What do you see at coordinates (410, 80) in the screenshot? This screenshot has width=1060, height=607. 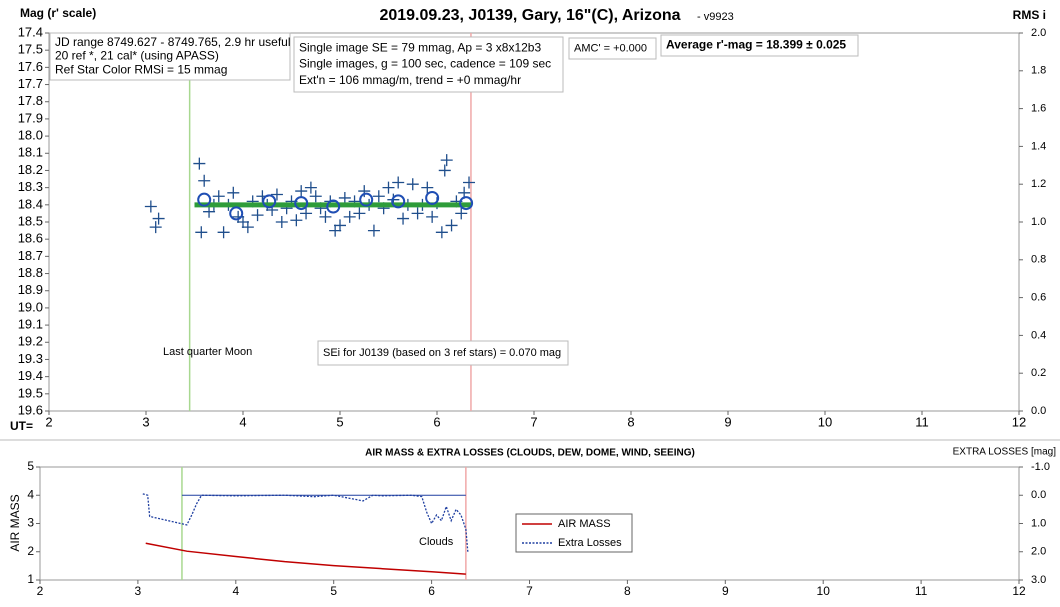 I see `annotation: Ext'n = 106 mmag/m, trend = +0 mmag/hr` at bounding box center [410, 80].